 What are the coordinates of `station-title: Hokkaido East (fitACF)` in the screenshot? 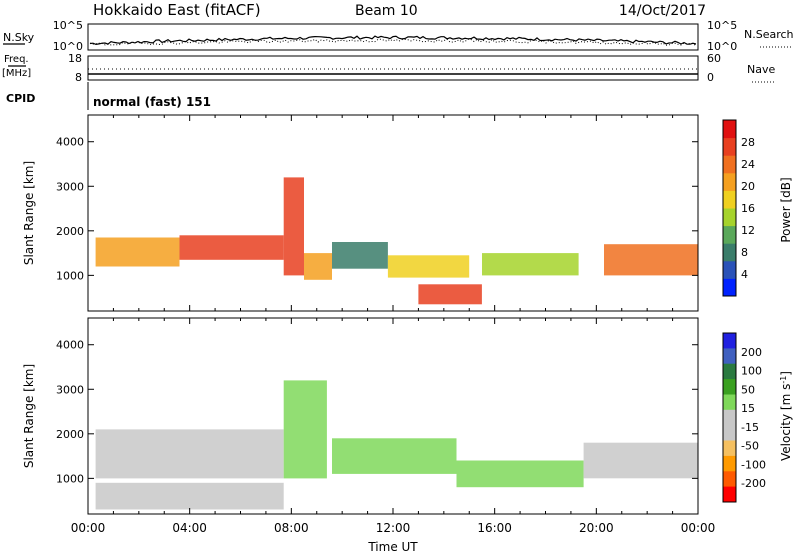 It's located at (177, 10).